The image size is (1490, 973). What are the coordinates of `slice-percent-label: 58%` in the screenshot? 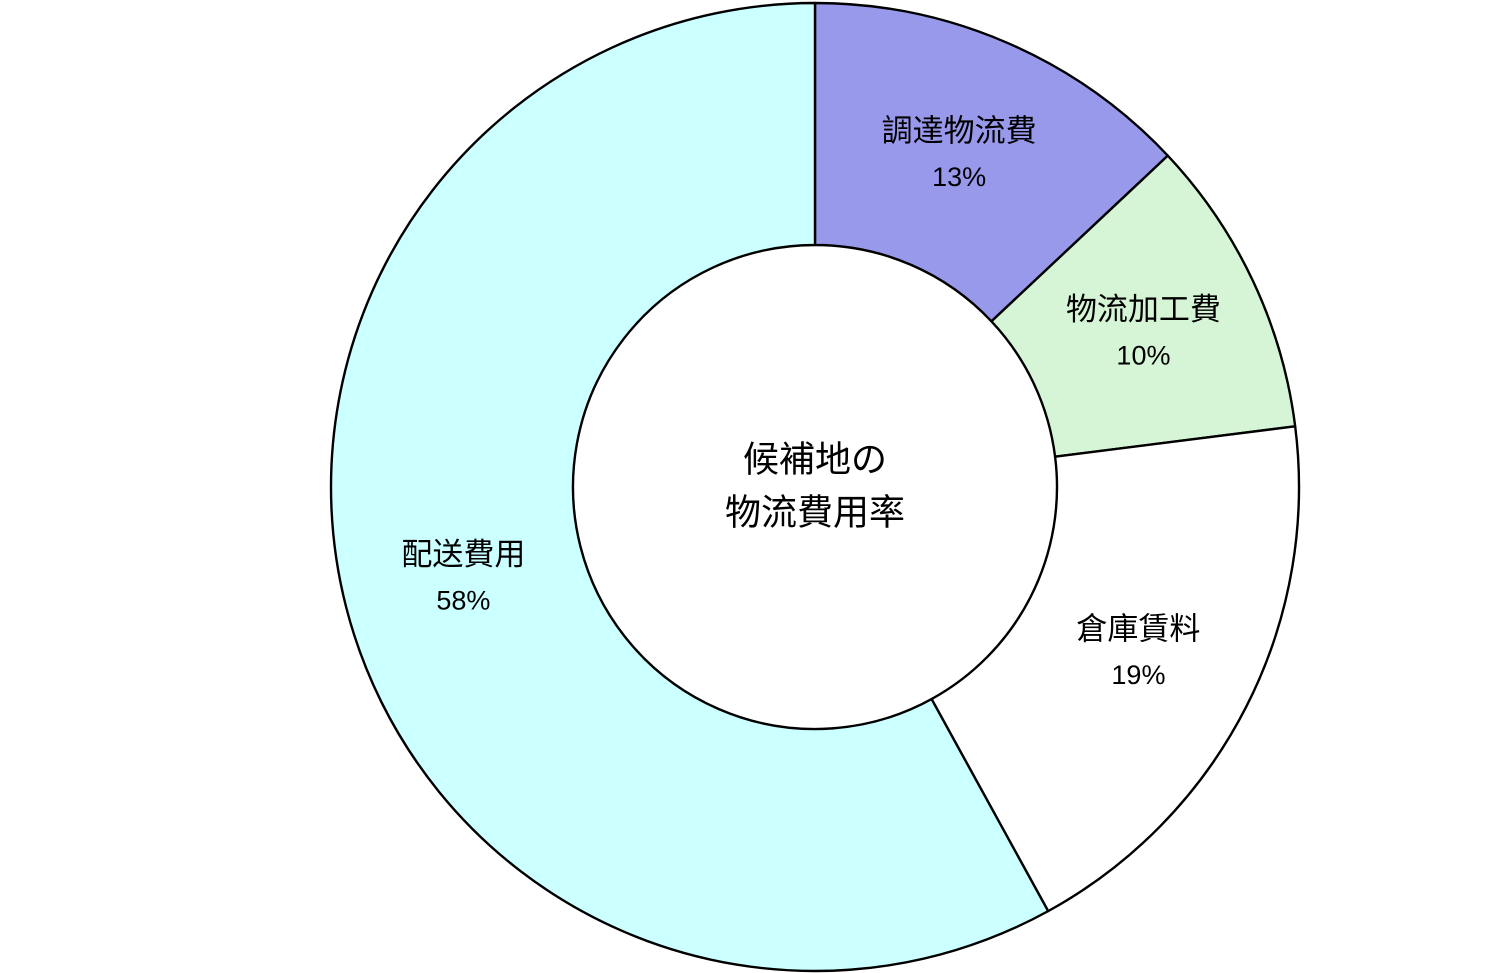 It's located at (463, 600).